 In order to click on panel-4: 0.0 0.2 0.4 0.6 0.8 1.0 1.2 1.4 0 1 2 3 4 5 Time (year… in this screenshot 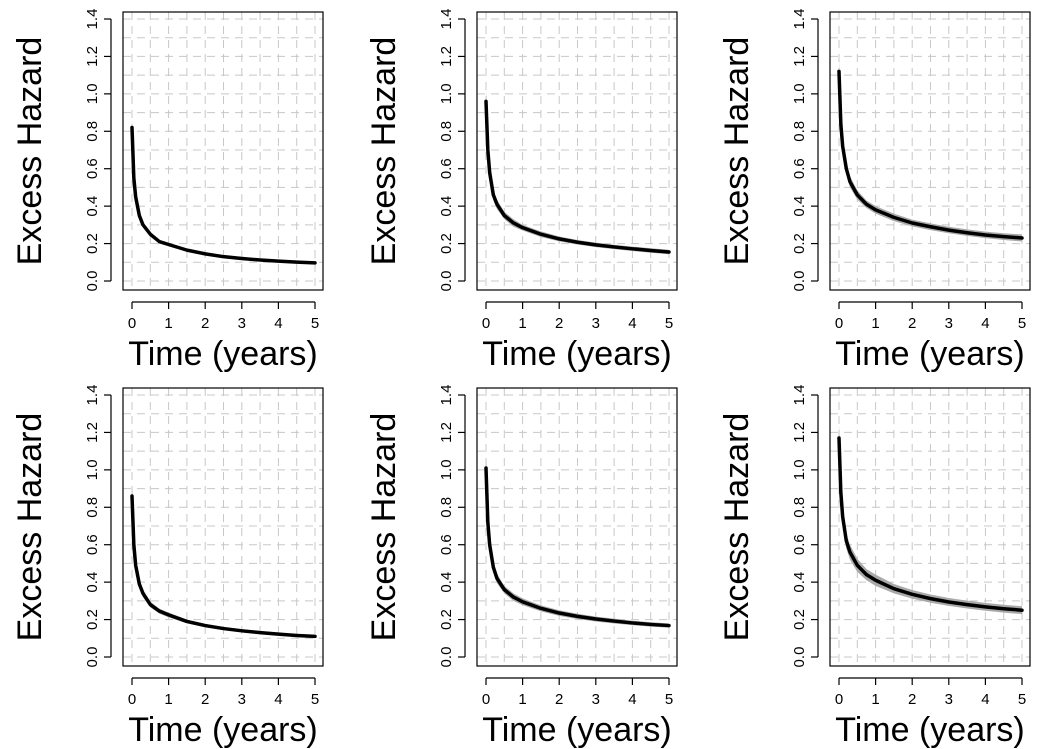, I will do `click(167, 567)`.